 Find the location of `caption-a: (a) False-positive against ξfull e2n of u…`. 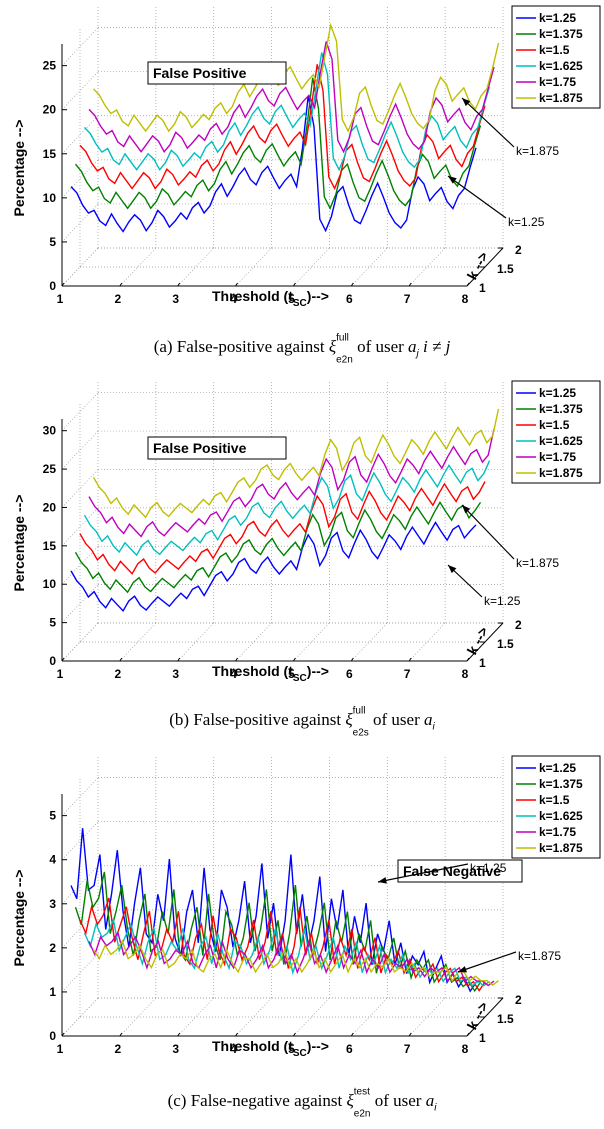

caption-a: (a) False-positive against ξfull e2n of u… is located at coordinates (302, 349).